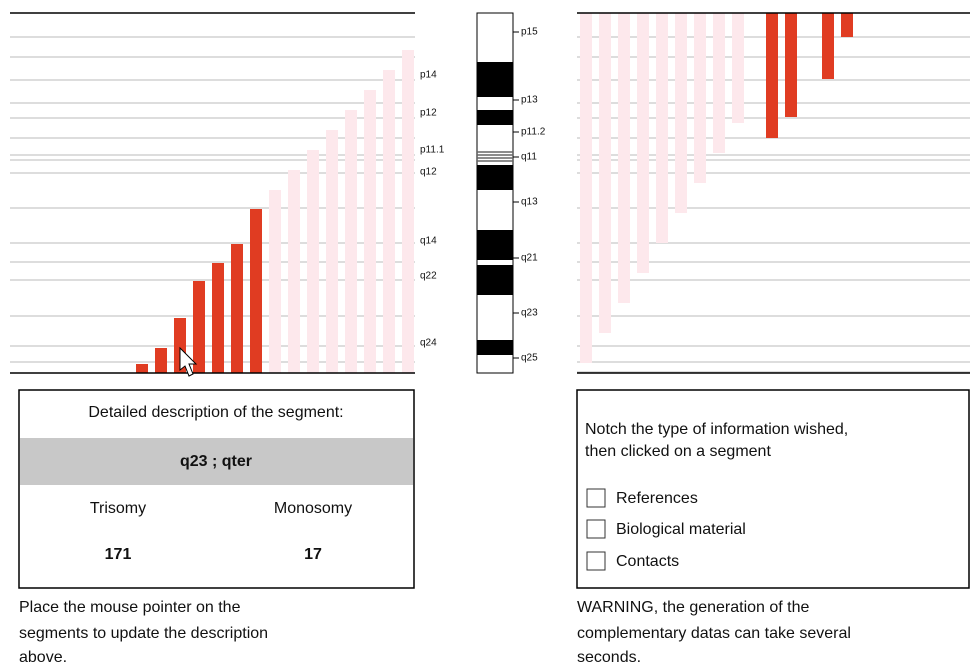  Describe the element at coordinates (681, 529) in the screenshot. I see `checkbox-label: Biological material` at that location.